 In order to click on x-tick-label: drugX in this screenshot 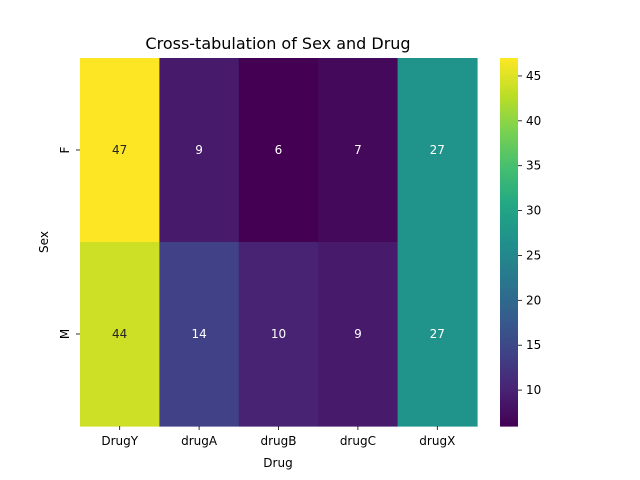, I will do `click(437, 441)`.